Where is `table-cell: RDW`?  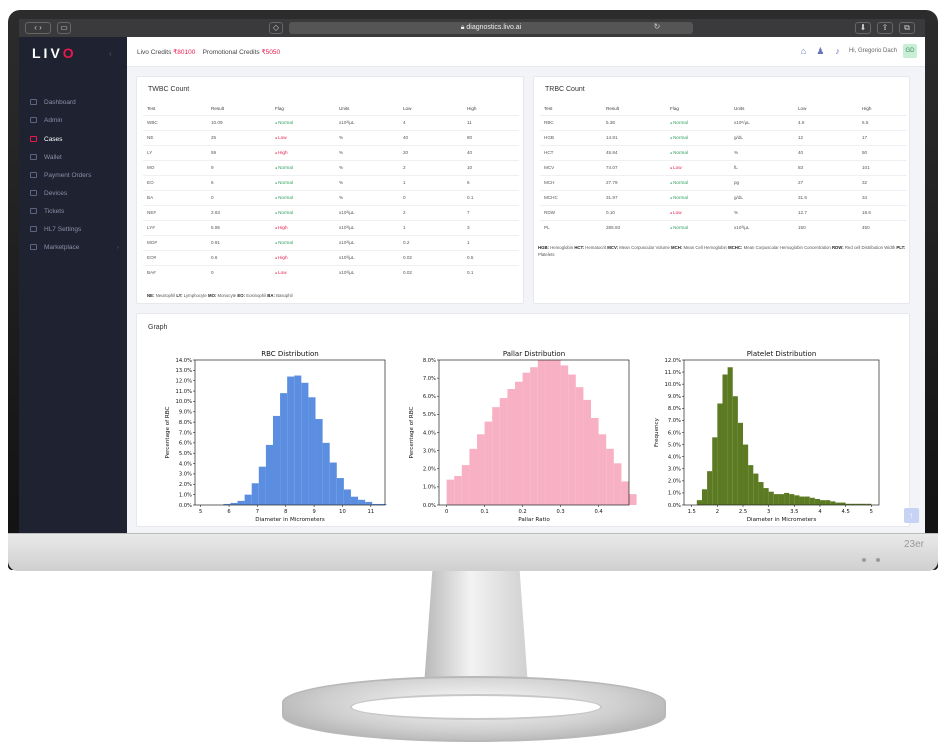
table-cell: RDW is located at coordinates (571, 212).